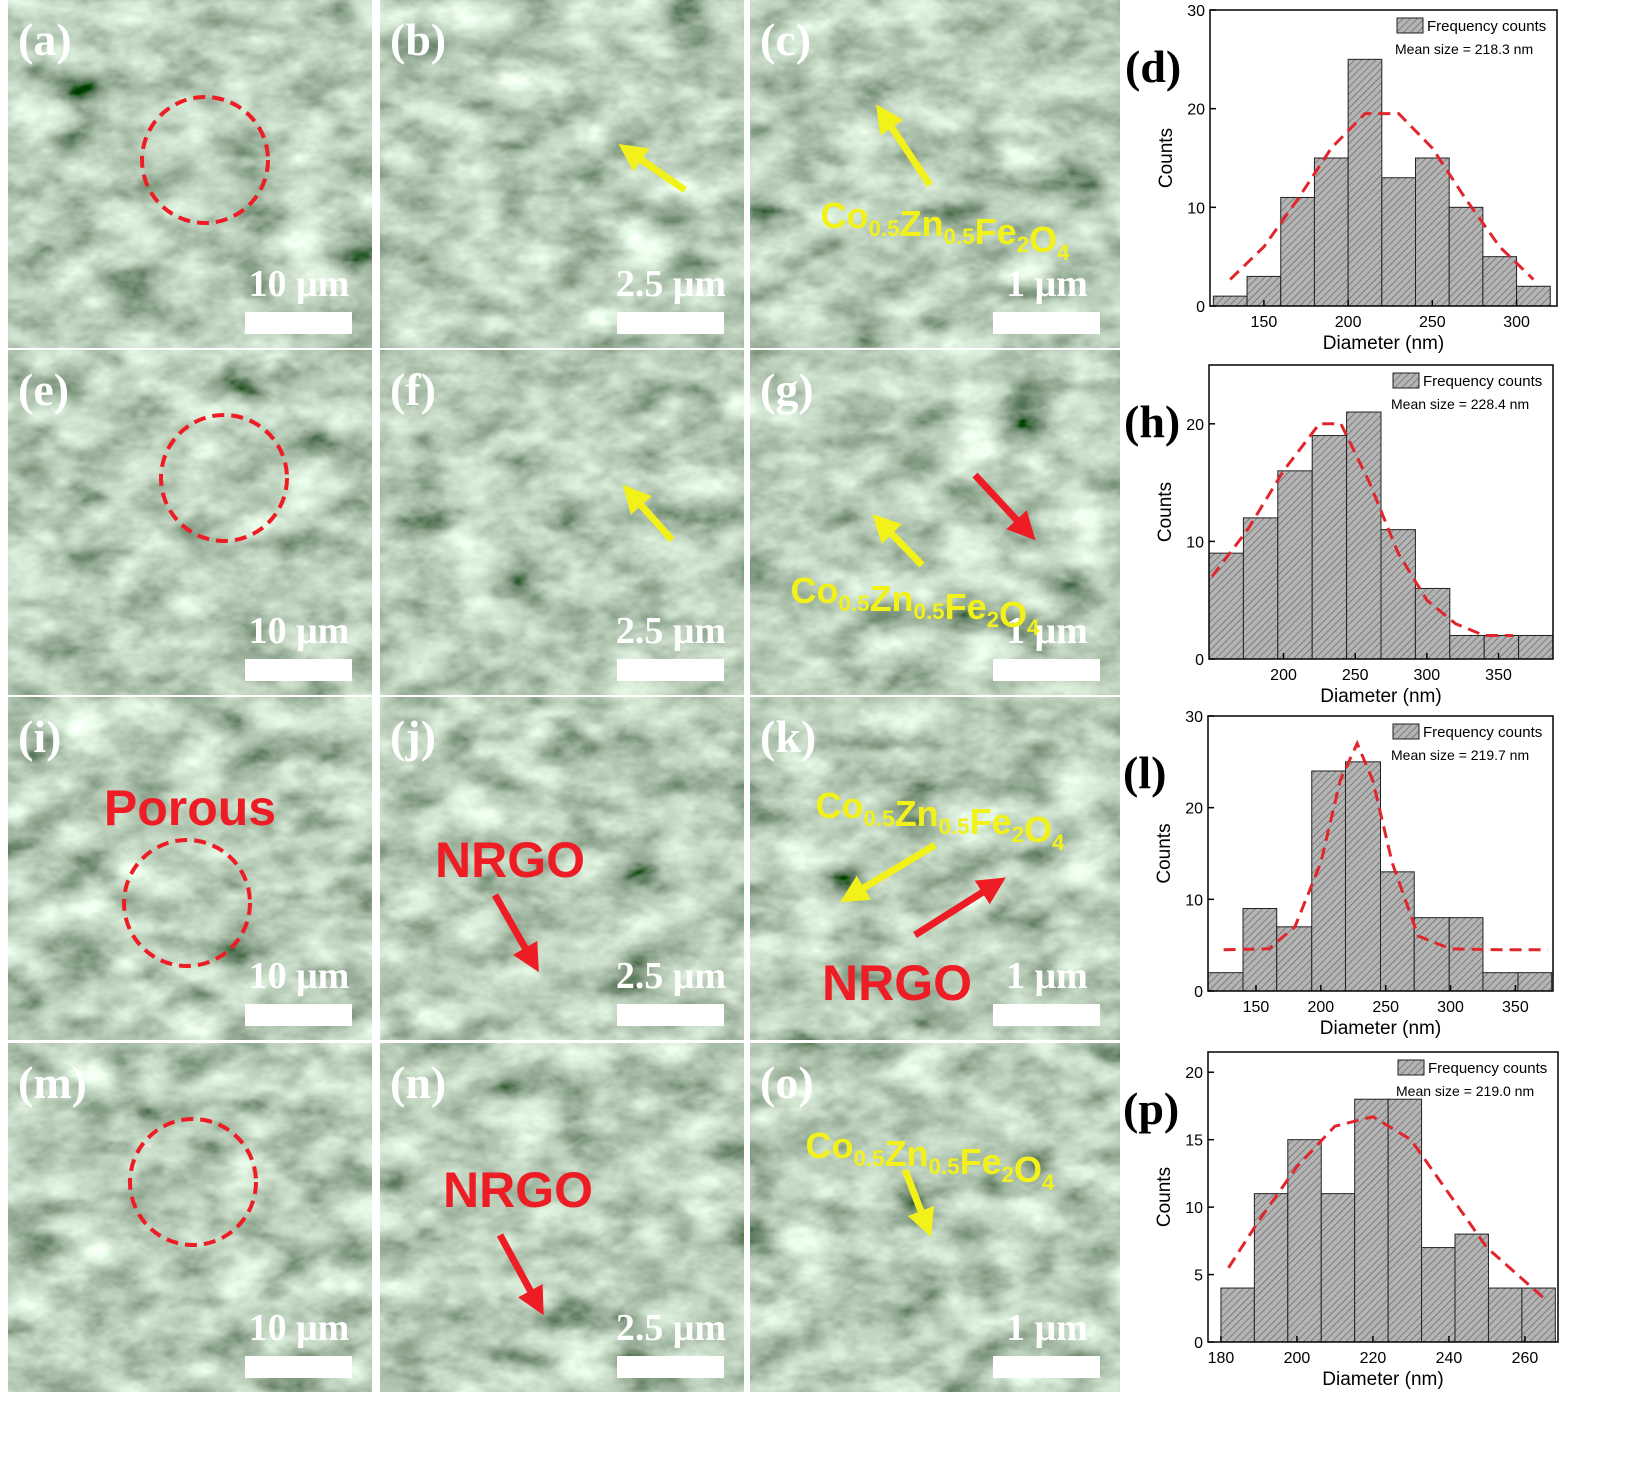 Image resolution: width=1631 pixels, height=1457 pixels. I want to click on sem-panel: (a) 10 μm, so click(190, 174).